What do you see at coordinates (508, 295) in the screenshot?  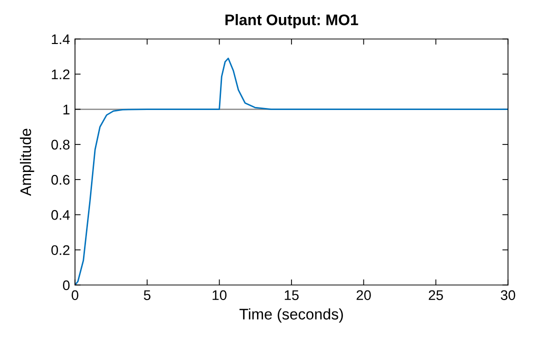 I see `x-tick-label: 30` at bounding box center [508, 295].